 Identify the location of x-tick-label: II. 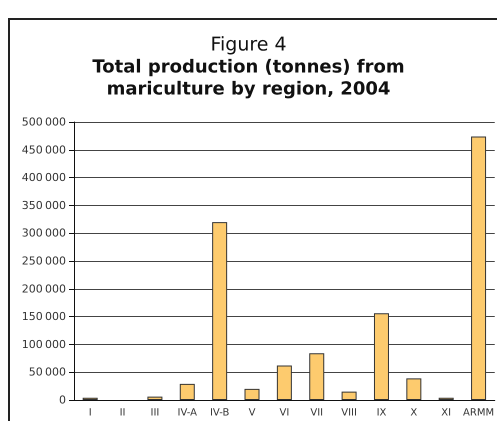
(123, 413).